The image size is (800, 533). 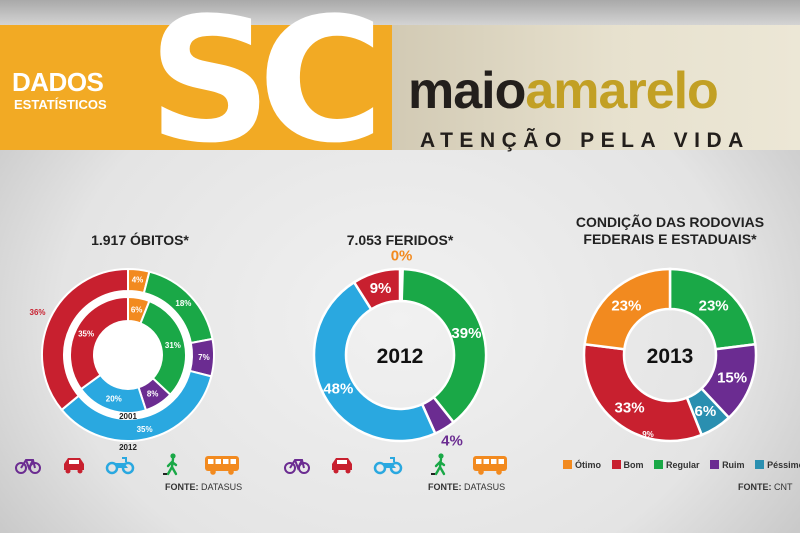 I want to click on rodovias-title-line2: FEDERAIS E ESTADUAIS*, so click(x=670, y=239).